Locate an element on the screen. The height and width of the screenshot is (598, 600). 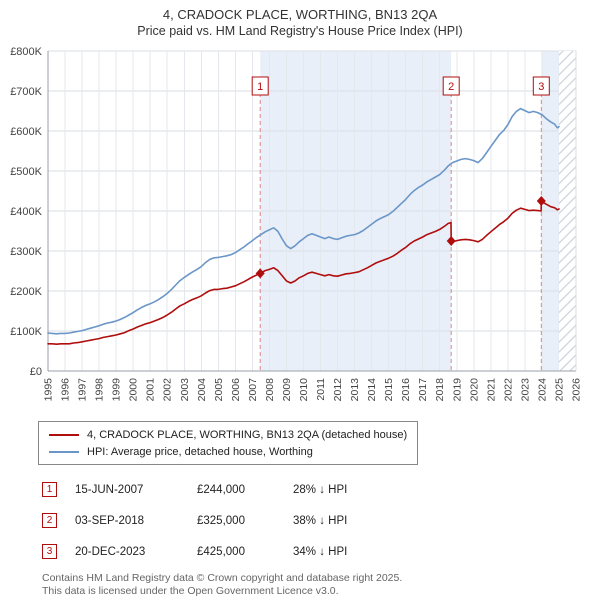
svg-text: 1996 is located at coordinates (66, 390).